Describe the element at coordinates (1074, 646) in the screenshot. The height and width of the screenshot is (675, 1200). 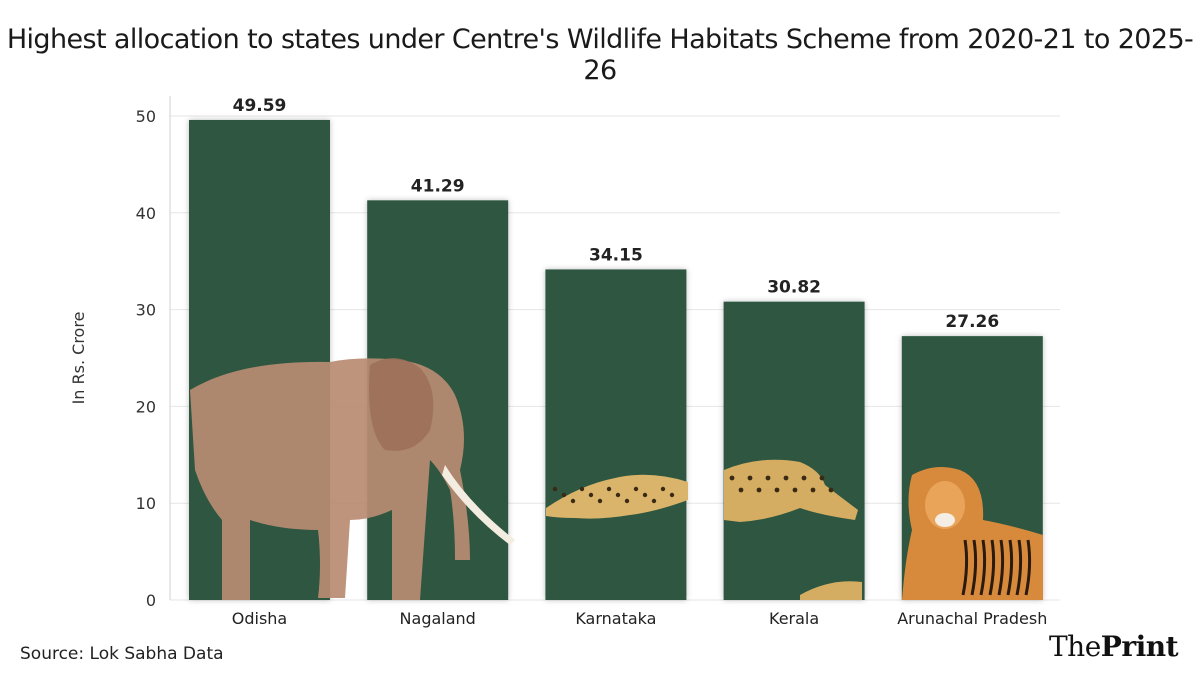
I see `brand-logo-part1: The` at that location.